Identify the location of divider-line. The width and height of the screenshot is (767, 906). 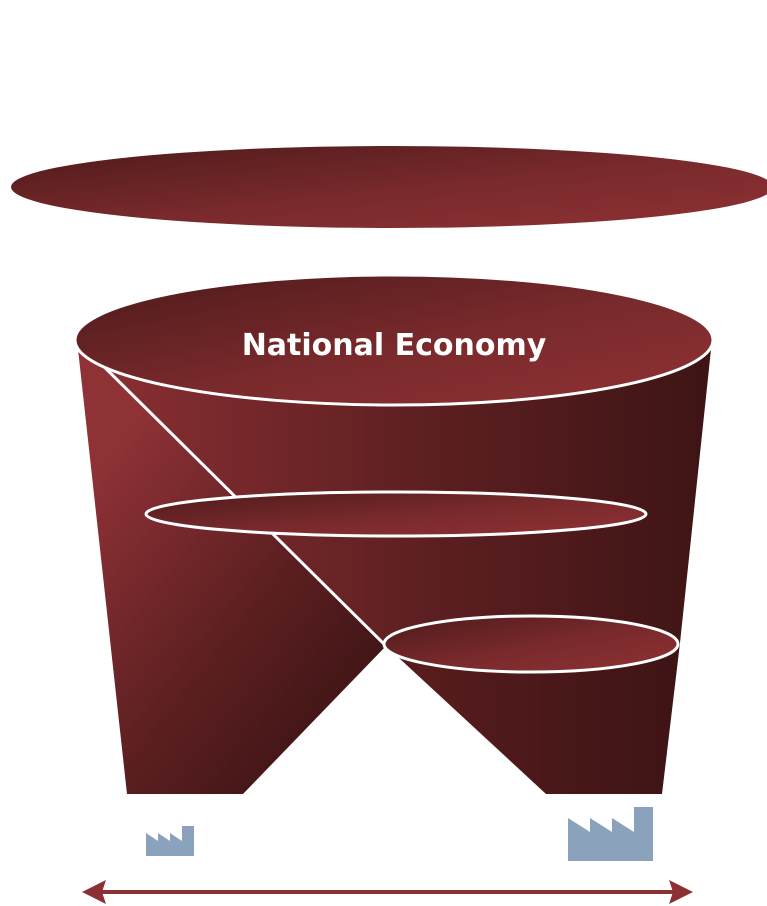
(231, 493).